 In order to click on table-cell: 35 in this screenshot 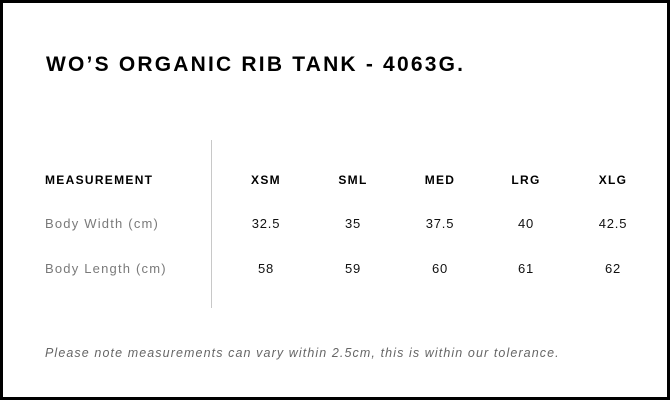, I will do `click(353, 223)`.